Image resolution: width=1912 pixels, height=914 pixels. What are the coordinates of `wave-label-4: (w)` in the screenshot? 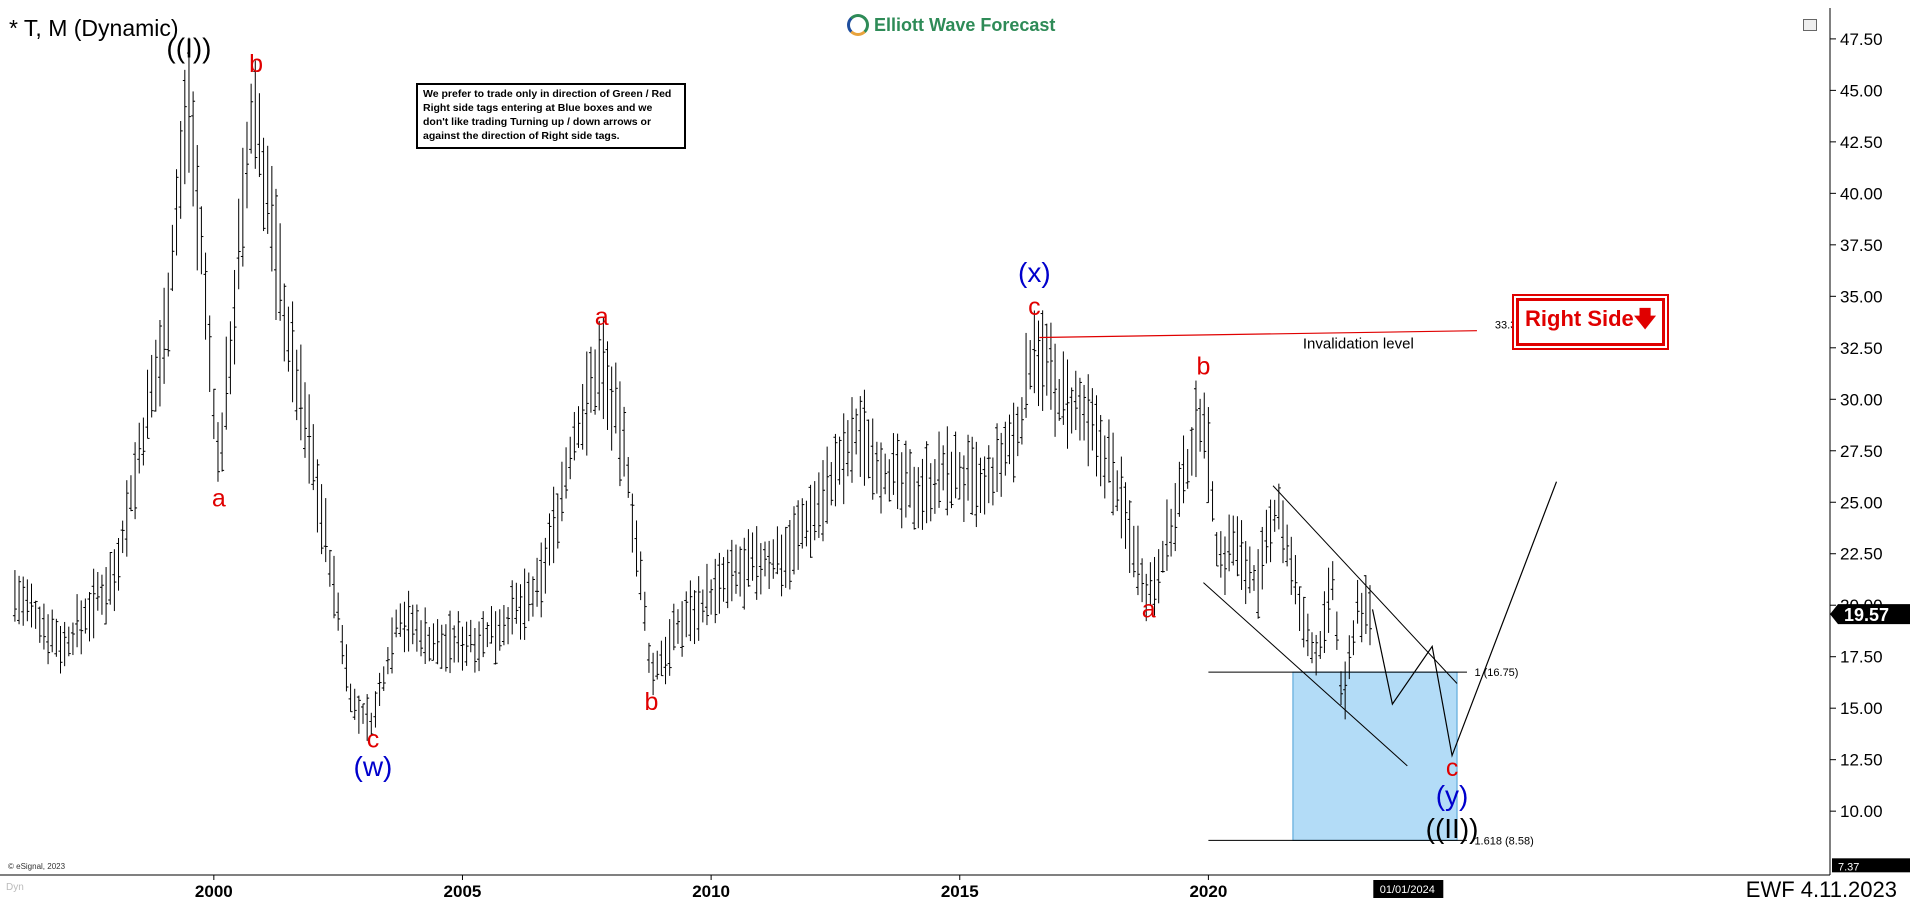 It's located at (373, 766).